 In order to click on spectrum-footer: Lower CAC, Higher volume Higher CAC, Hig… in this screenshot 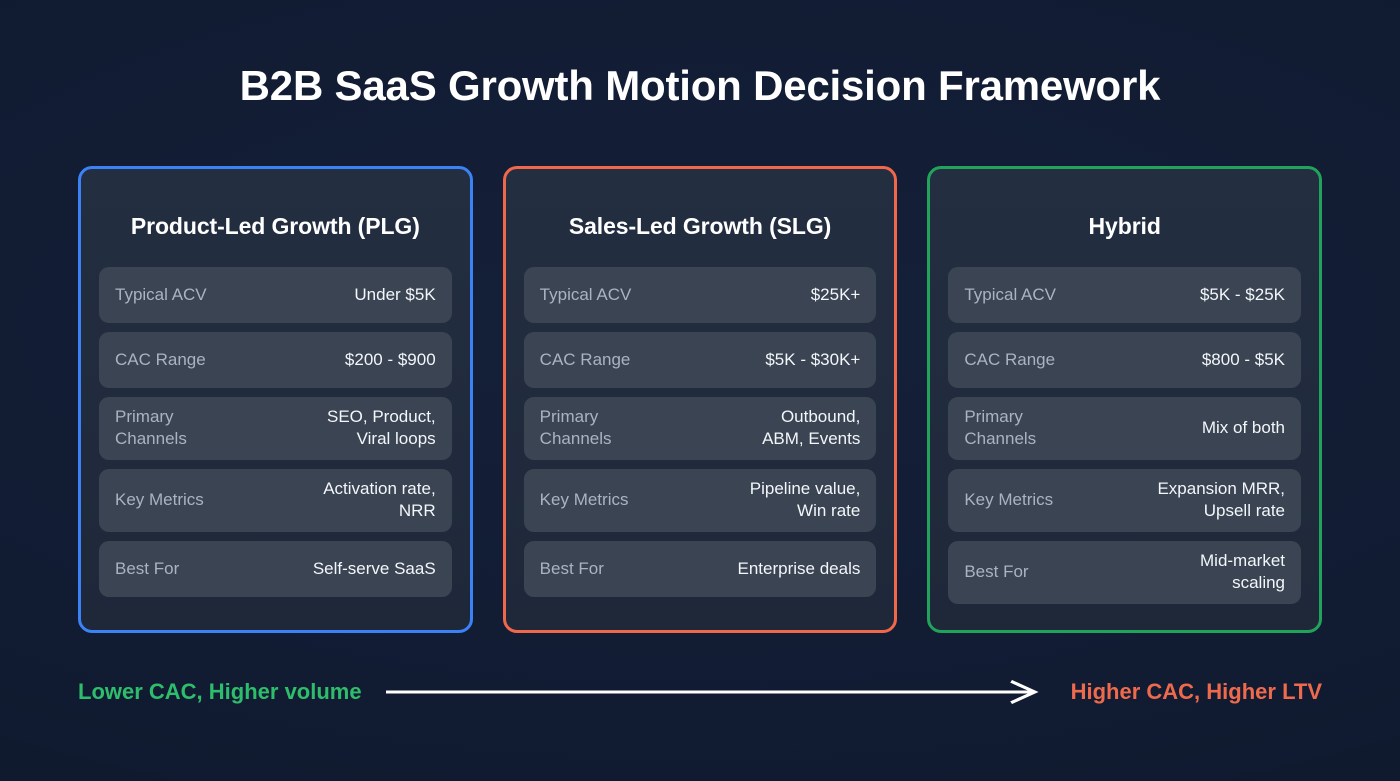, I will do `click(700, 692)`.